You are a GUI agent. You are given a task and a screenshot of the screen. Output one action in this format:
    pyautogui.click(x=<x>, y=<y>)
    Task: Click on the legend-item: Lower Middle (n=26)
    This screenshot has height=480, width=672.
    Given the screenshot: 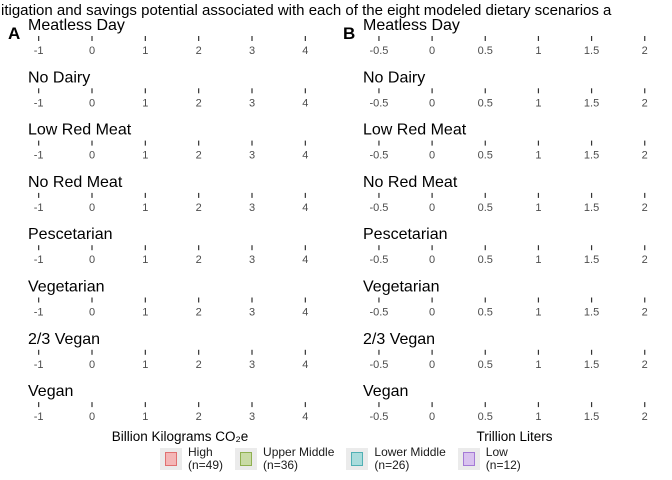 What is the action you would take?
    pyautogui.click(x=396, y=458)
    